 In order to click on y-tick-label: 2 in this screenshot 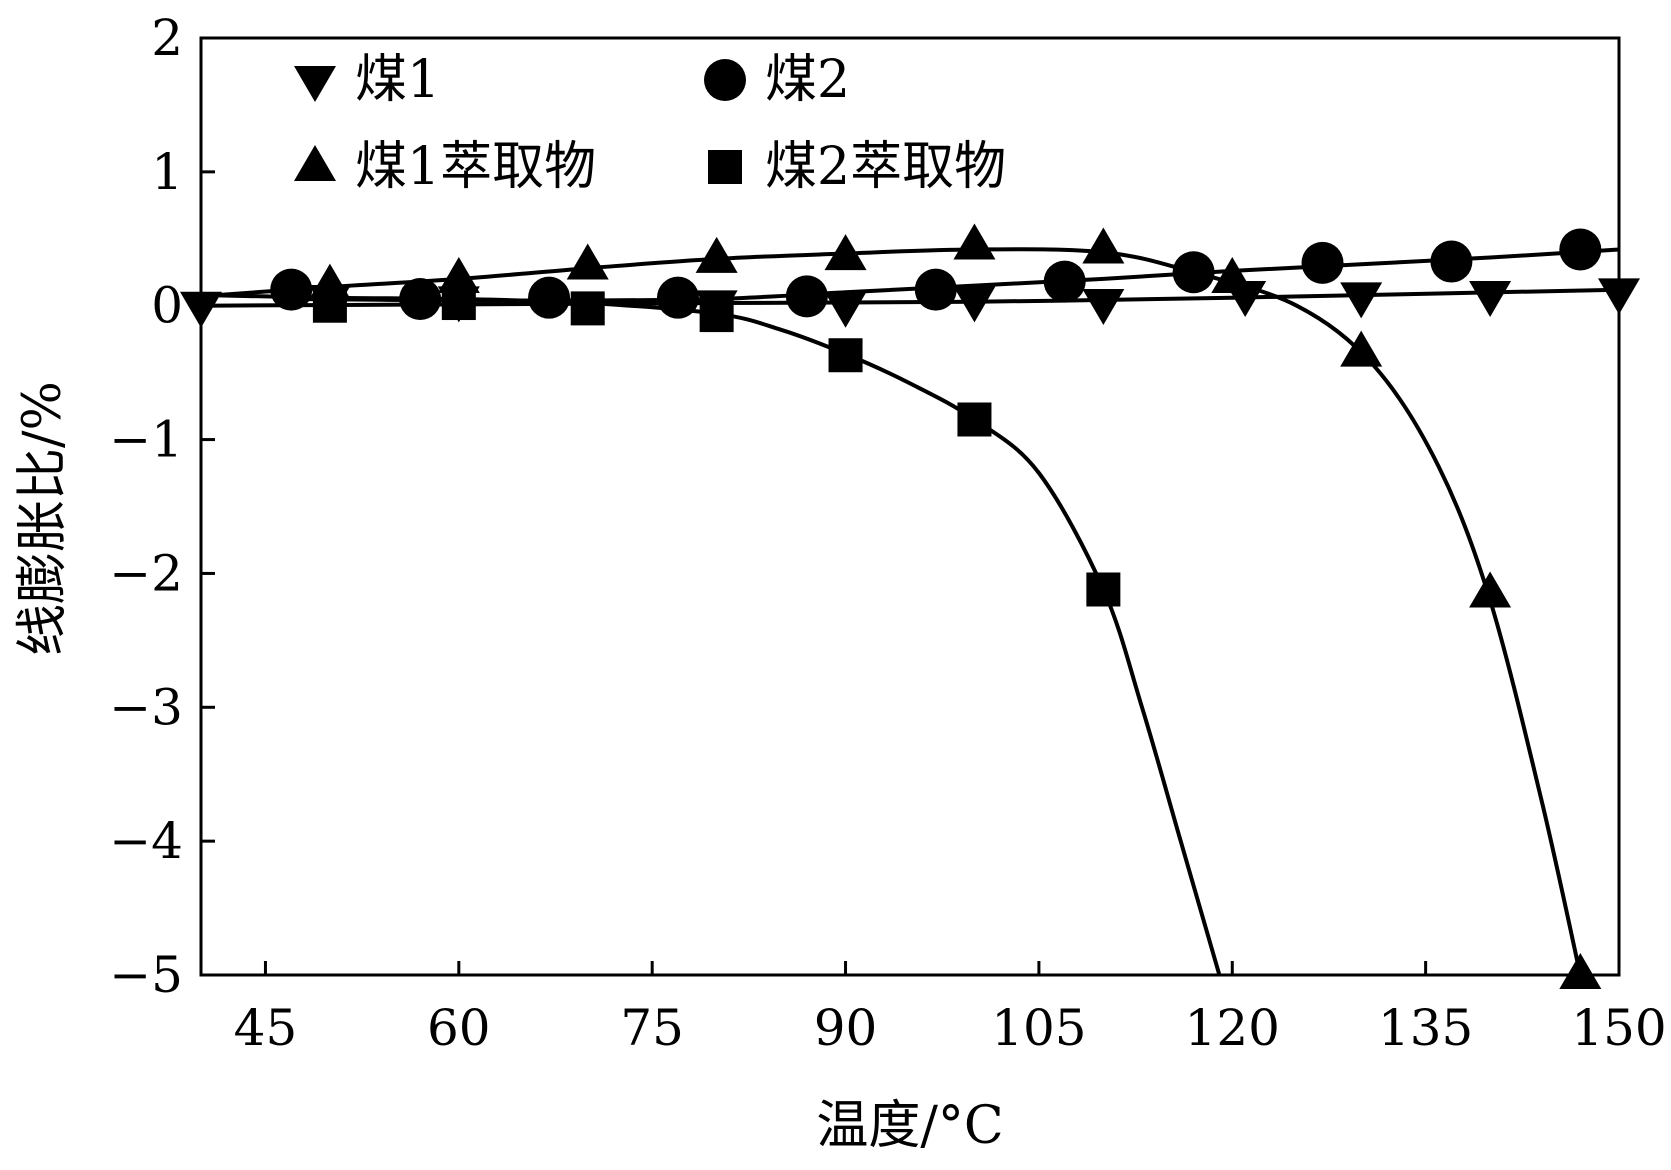, I will do `click(167, 38)`.